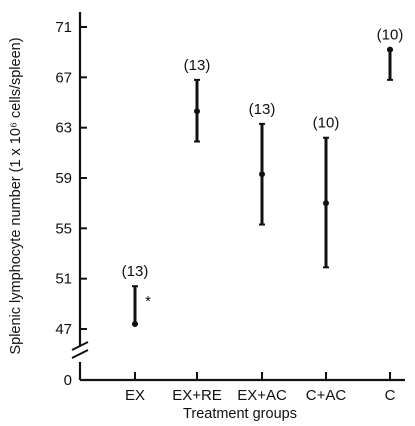 This screenshot has width=415, height=426. Describe the element at coordinates (262, 395) in the screenshot. I see `x-tick-label-2: EX+AC` at that location.